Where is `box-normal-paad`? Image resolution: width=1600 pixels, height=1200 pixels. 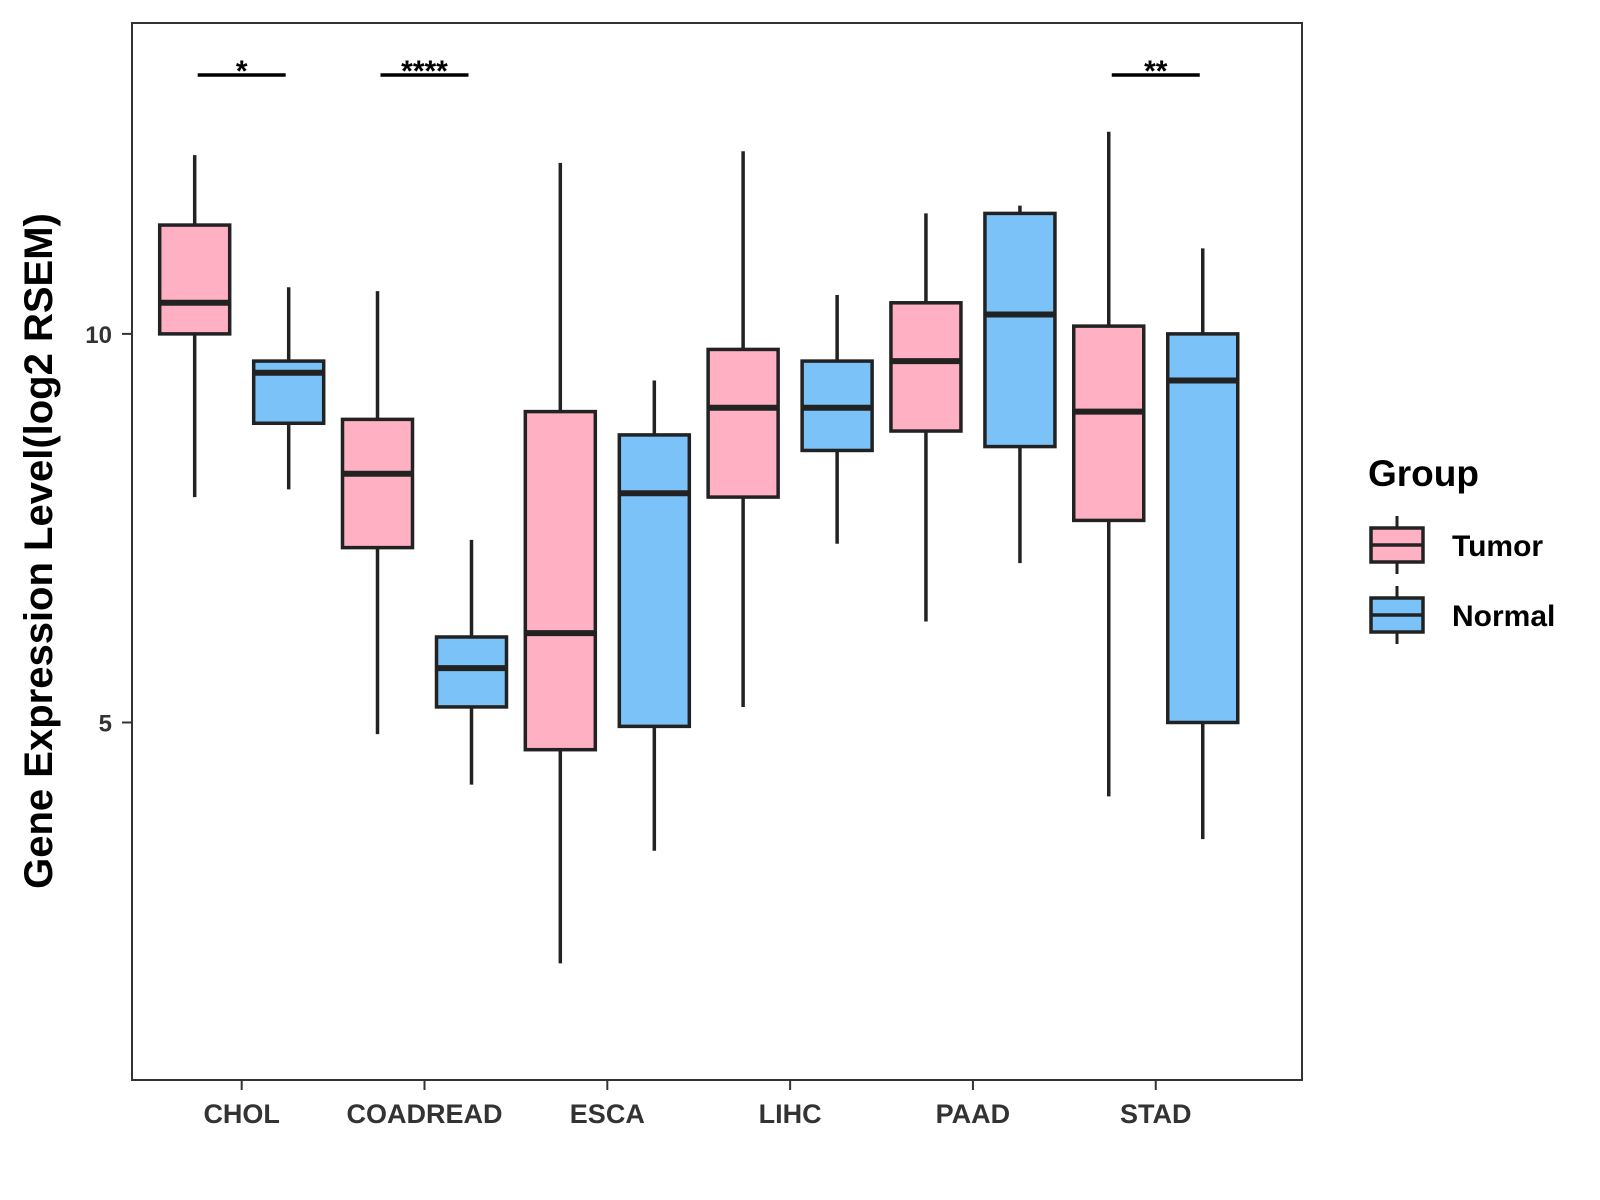
box-normal-paad is located at coordinates (1020, 330).